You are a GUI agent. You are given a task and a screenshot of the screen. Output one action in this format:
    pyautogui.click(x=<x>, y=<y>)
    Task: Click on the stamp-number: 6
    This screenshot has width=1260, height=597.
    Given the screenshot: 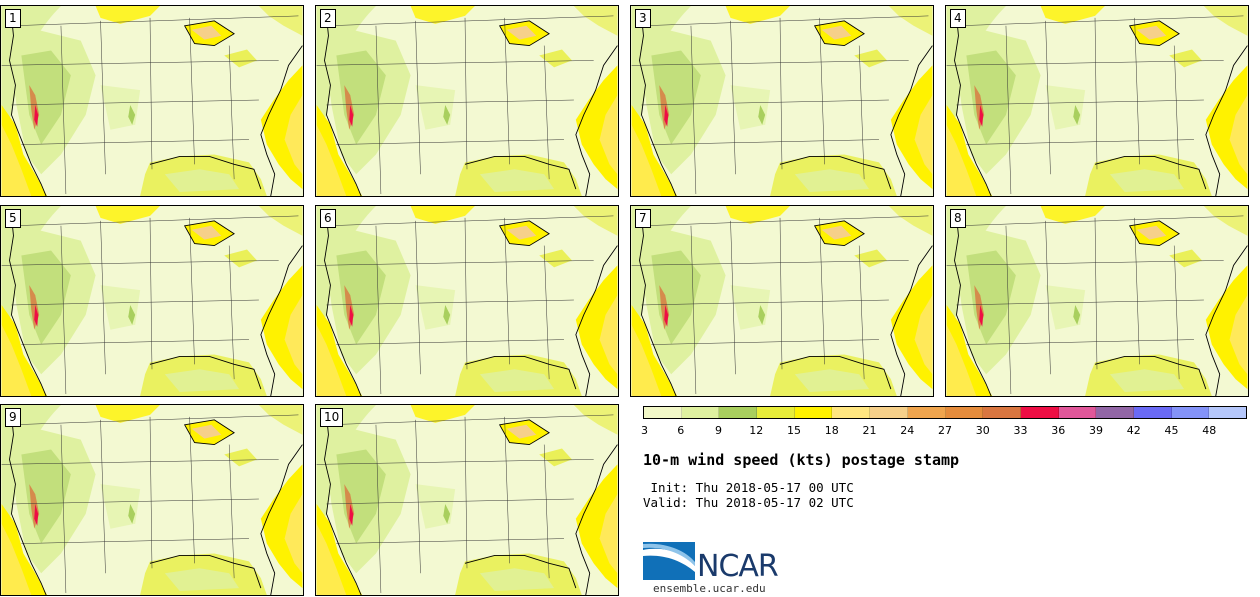 What is the action you would take?
    pyautogui.click(x=328, y=218)
    